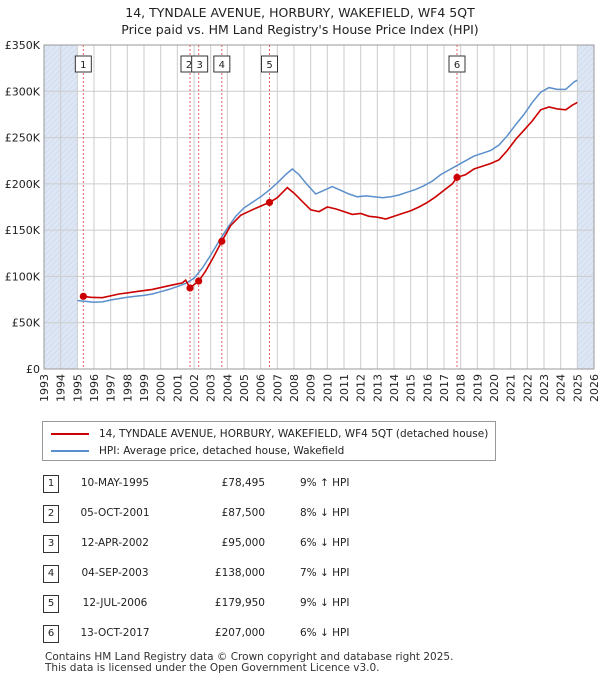  Describe the element at coordinates (51, 544) in the screenshot. I see `row-number-badge: 3` at that location.